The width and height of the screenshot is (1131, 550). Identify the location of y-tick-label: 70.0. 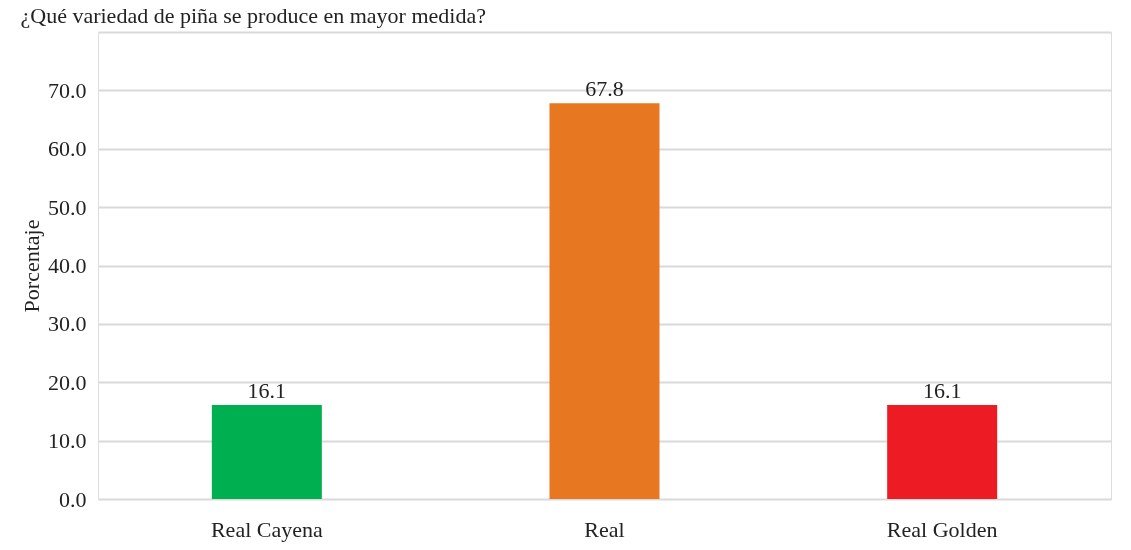
(67, 90).